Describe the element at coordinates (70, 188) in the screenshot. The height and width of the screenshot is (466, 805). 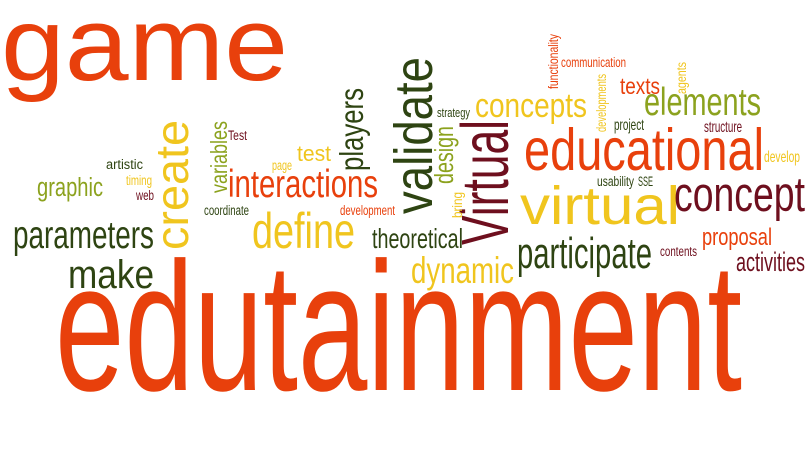
I see `word-graphic: graphic` at that location.